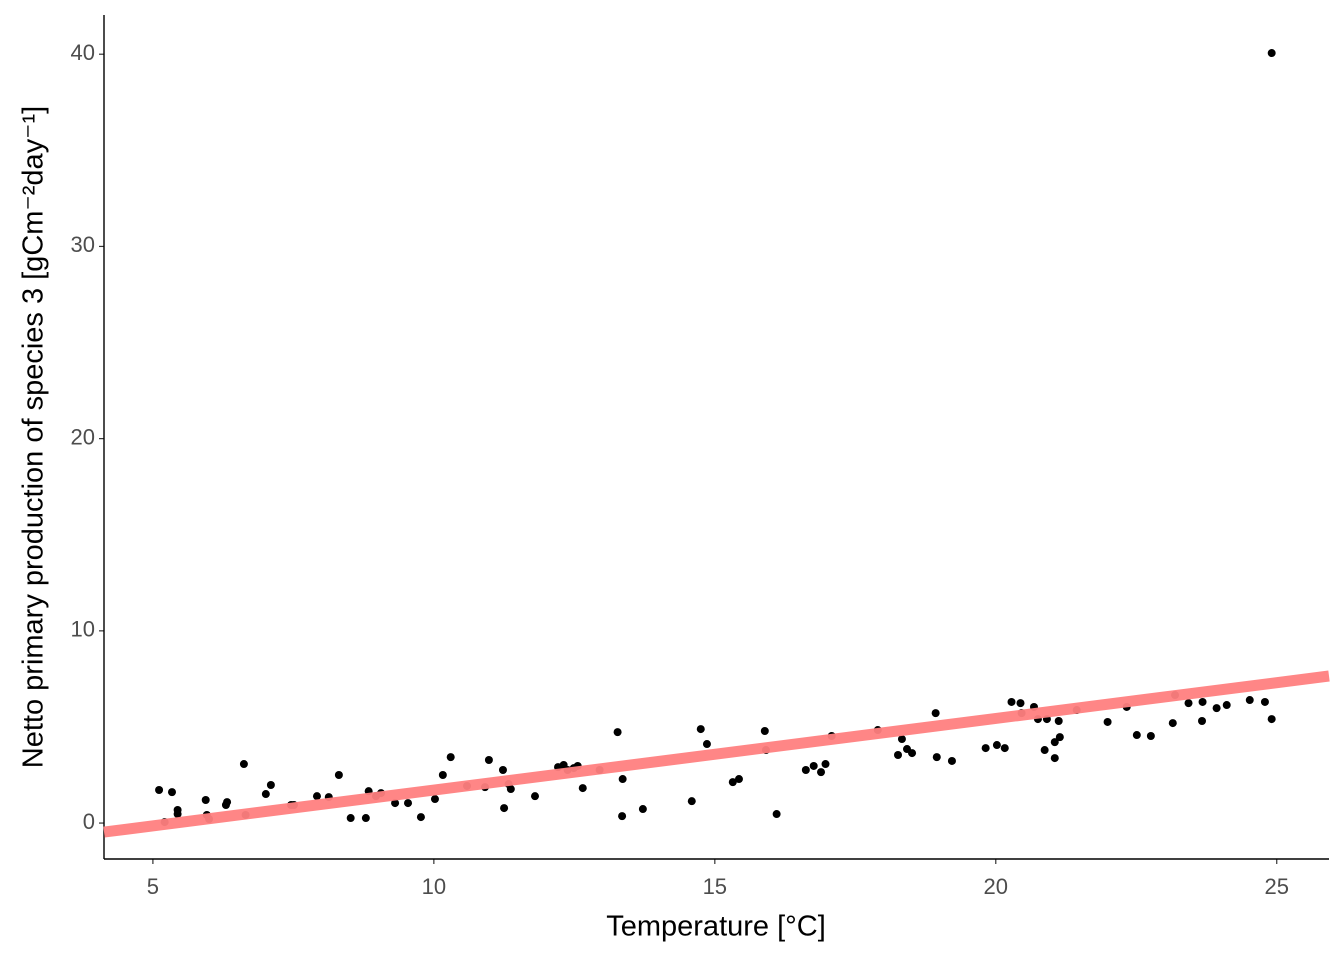 The height and width of the screenshot is (960, 1344). What do you see at coordinates (716, 927) in the screenshot?
I see `x-axis-title: Temperature [°C]` at bounding box center [716, 927].